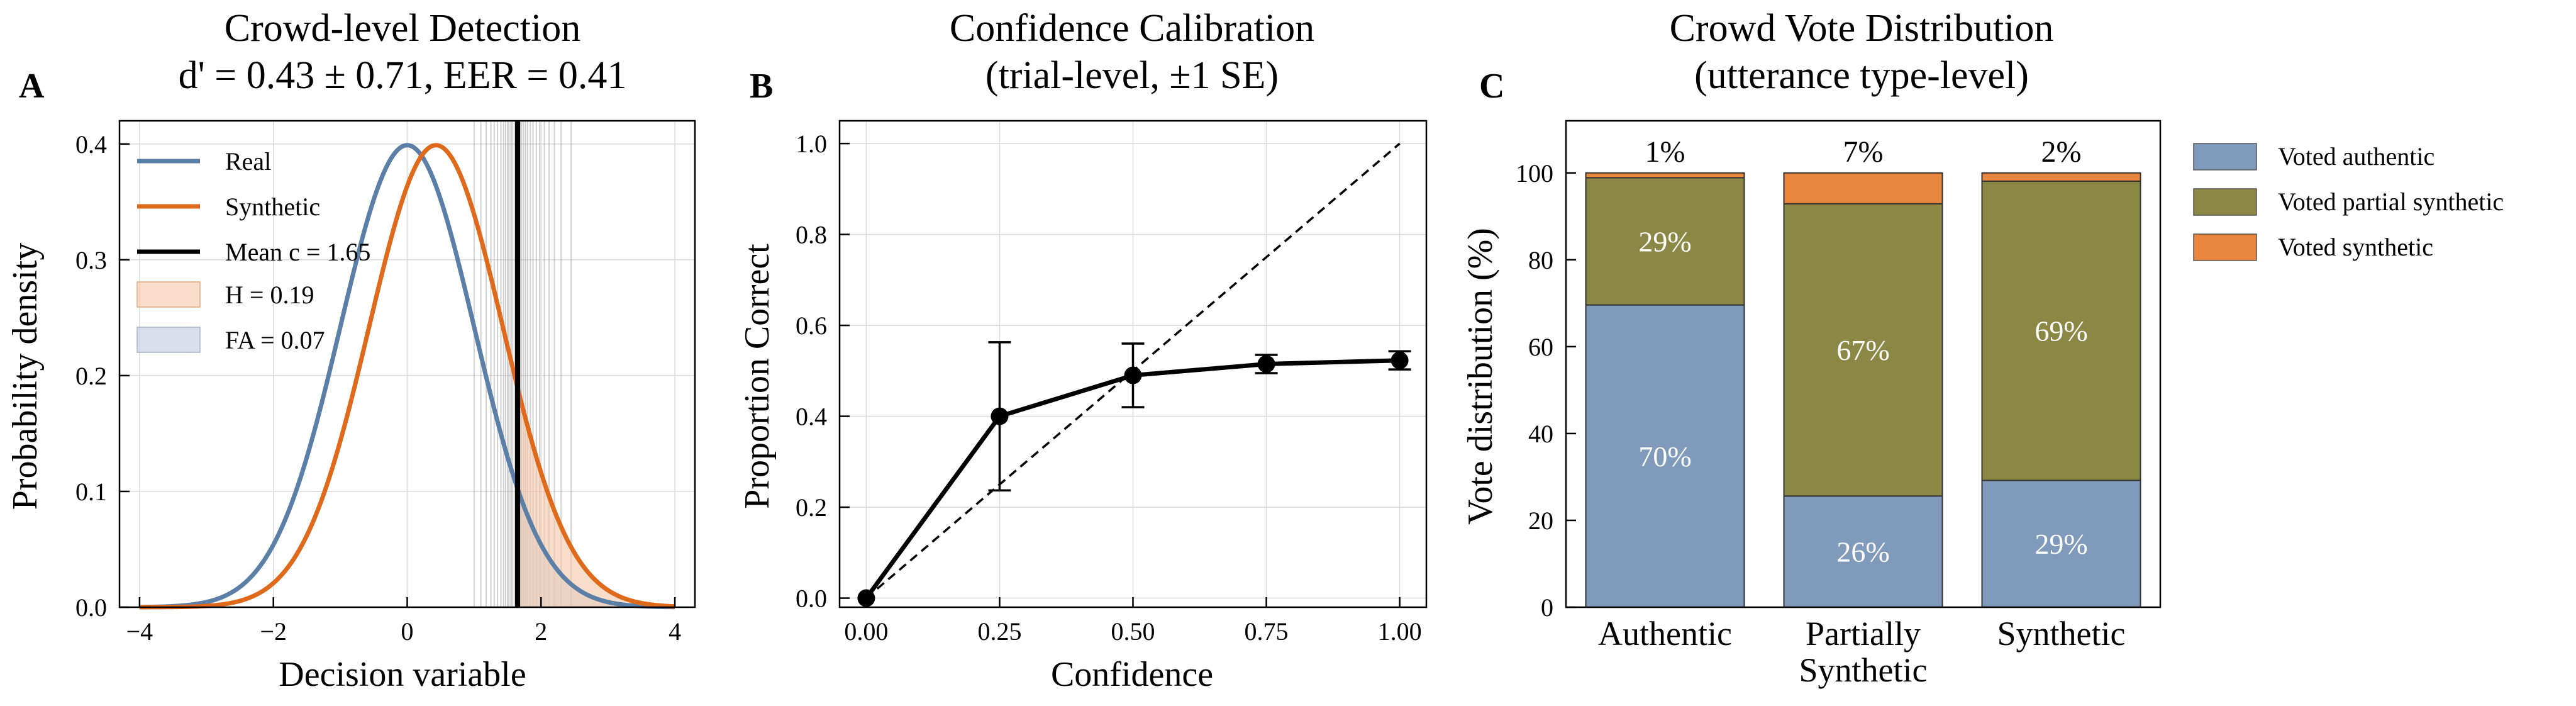 Image resolution: width=2576 pixels, height=706 pixels. What do you see at coordinates (91, 260) in the screenshot?
I see `y-tick-label: 0.3` at bounding box center [91, 260].